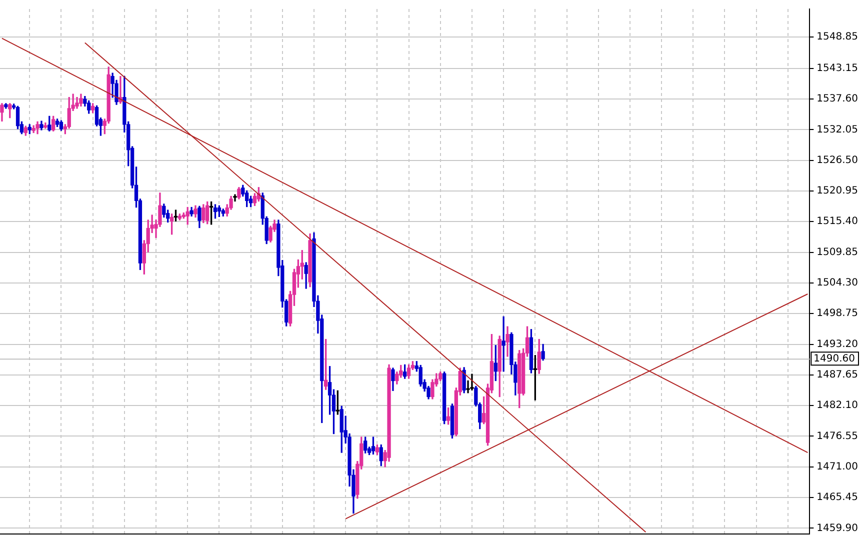  I want to click on y-tick-label: 1509.85, so click(837, 252).